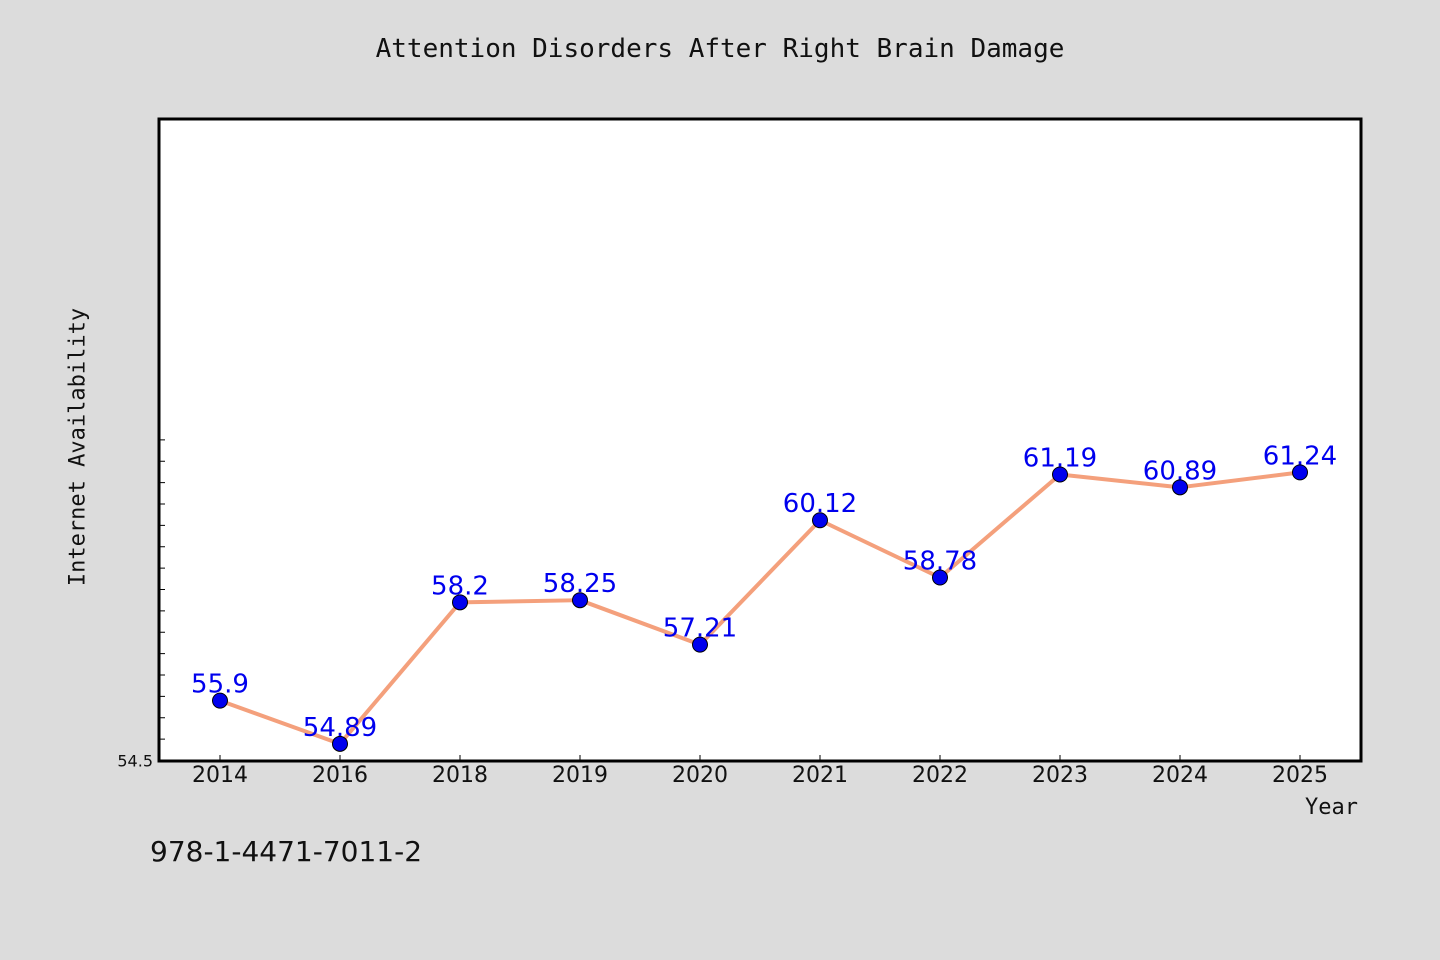 Image resolution: width=1440 pixels, height=960 pixels. What do you see at coordinates (460, 775) in the screenshot?
I see `x-tick-label: 2018` at bounding box center [460, 775].